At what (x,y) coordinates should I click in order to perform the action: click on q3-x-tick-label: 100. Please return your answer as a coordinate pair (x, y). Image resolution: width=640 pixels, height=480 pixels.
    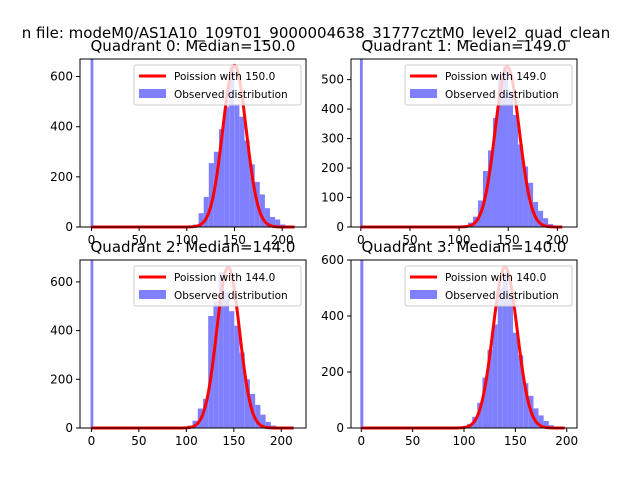
    Looking at the image, I should click on (464, 441).